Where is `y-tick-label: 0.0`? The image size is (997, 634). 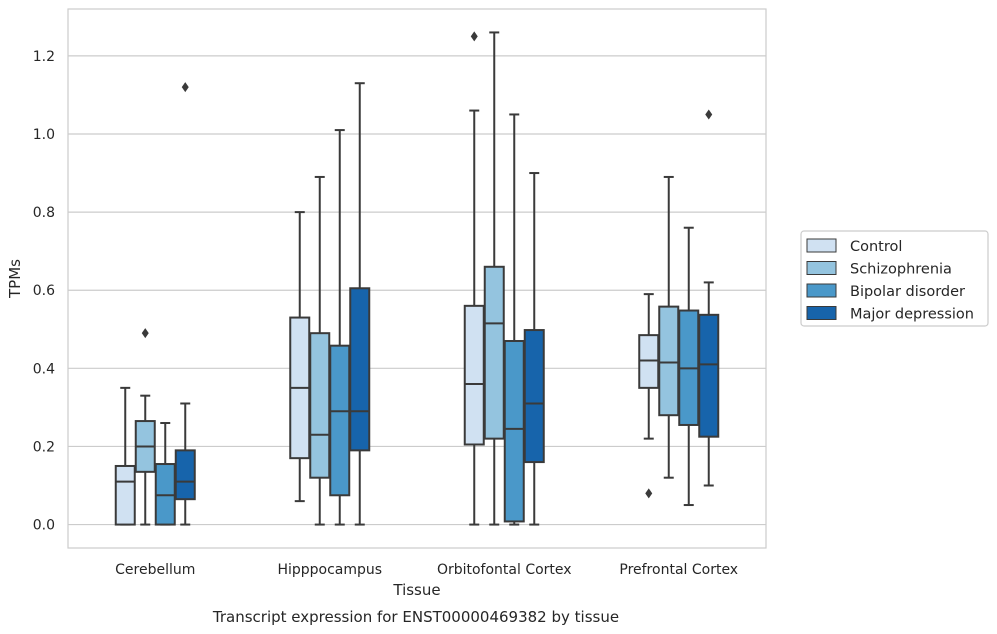 y-tick-label: 0.0 is located at coordinates (44, 526).